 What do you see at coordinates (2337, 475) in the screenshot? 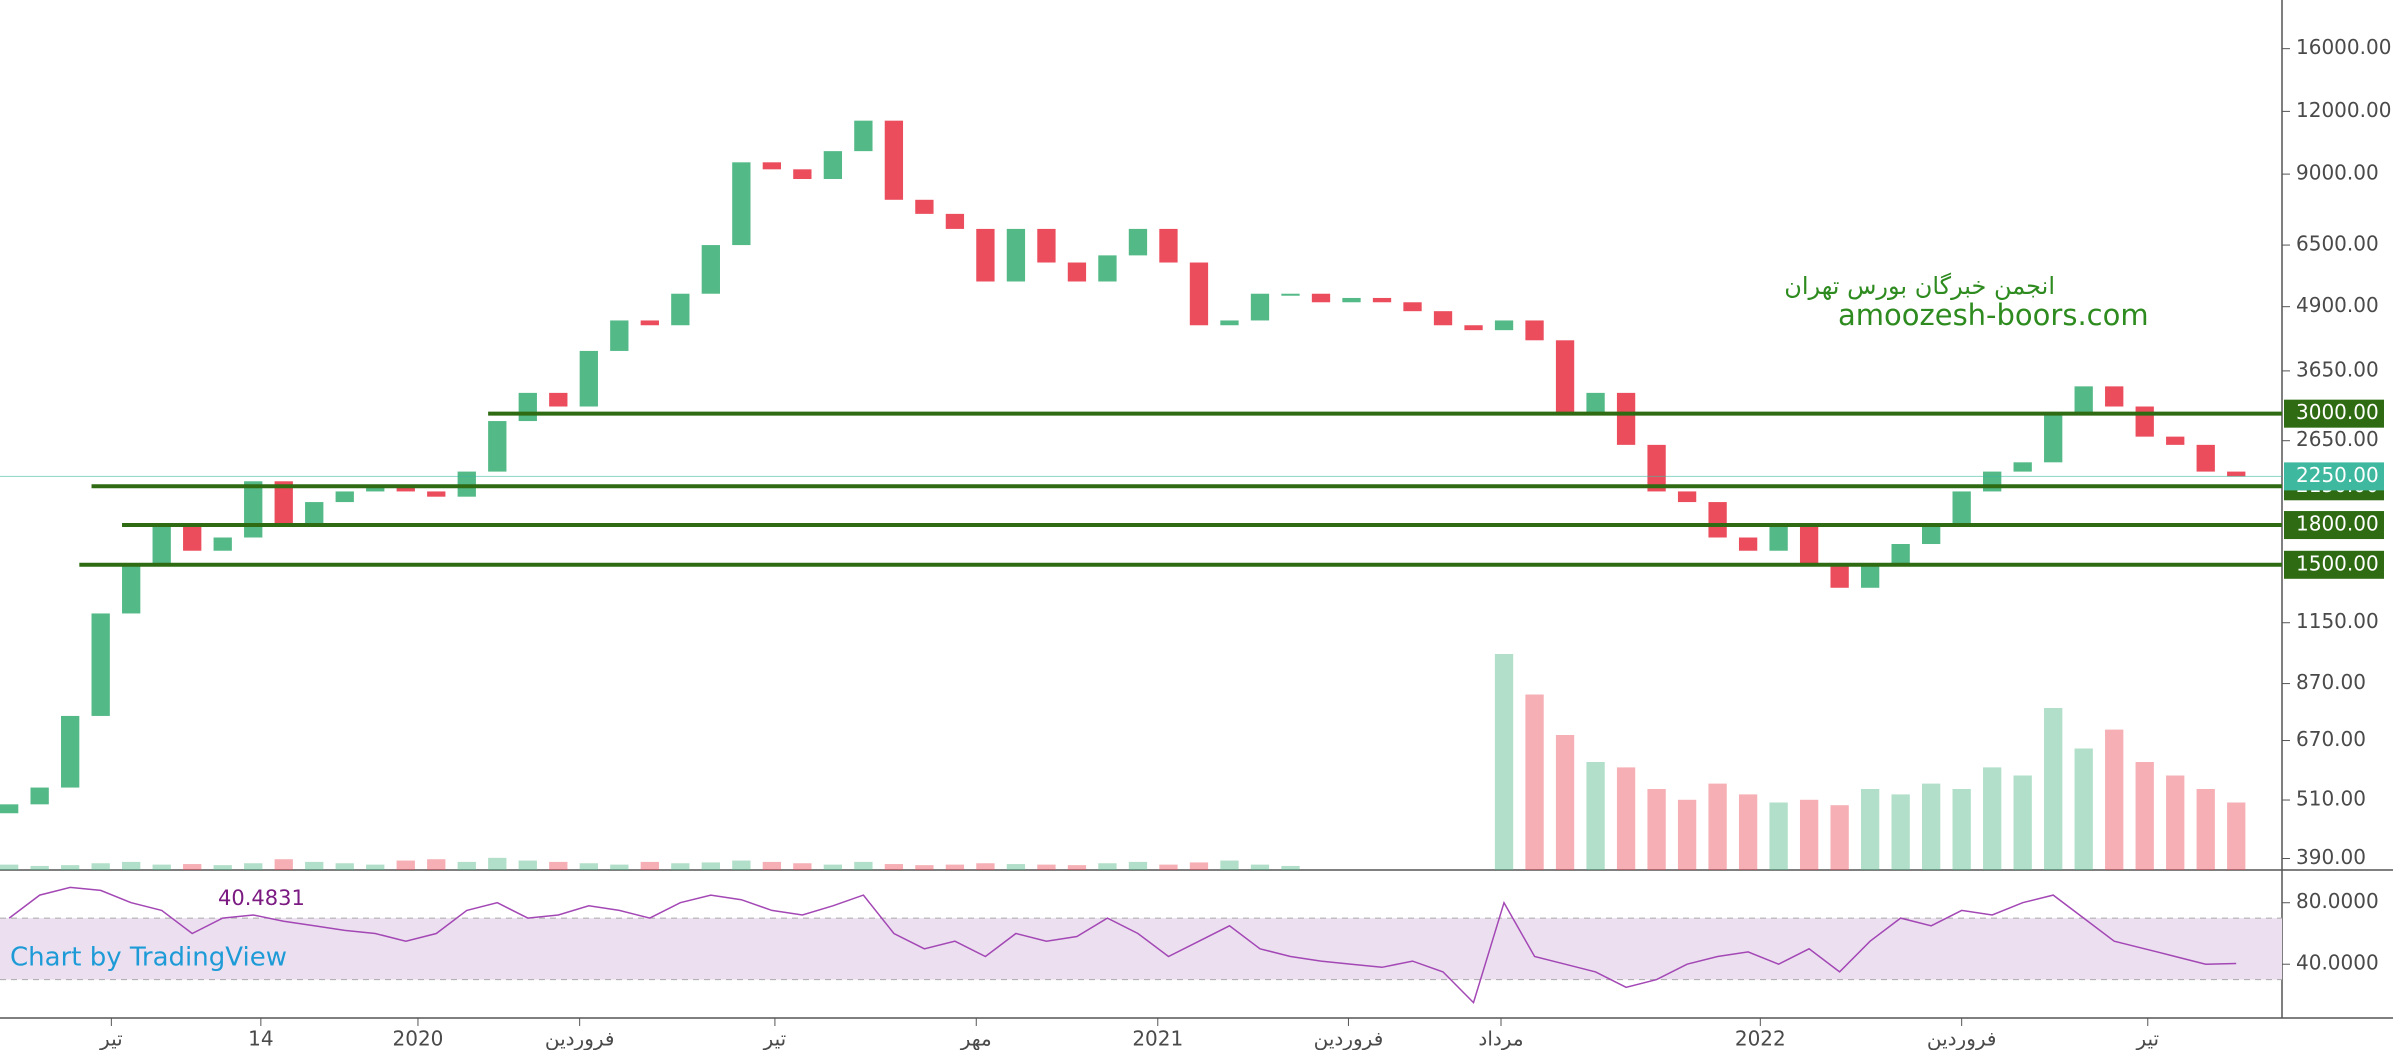
I see `last-price-label: 2250.00` at bounding box center [2337, 475].